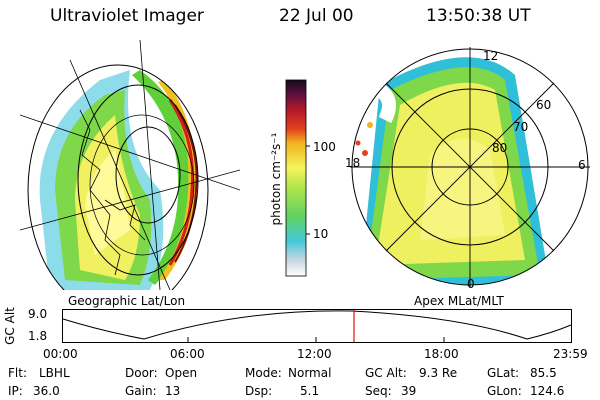  What do you see at coordinates (46, 391) in the screenshot?
I see `ip-value: 36.0` at bounding box center [46, 391].